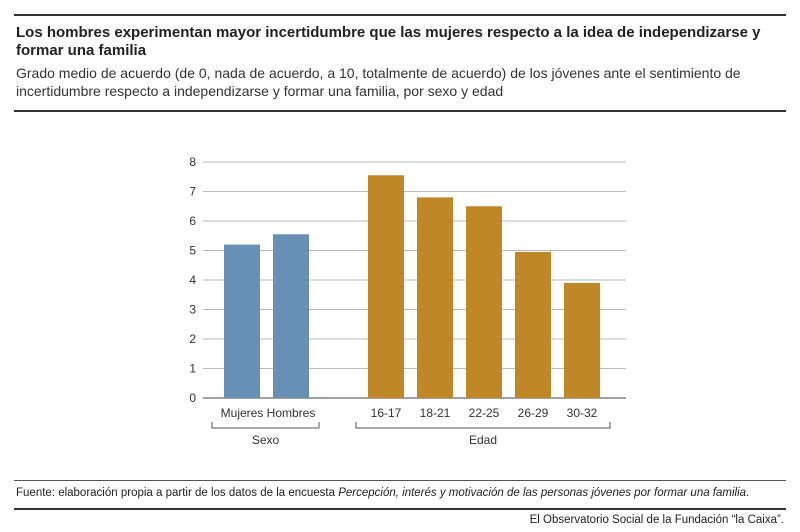  What do you see at coordinates (483, 440) in the screenshot?
I see `group-label: Edad` at bounding box center [483, 440].